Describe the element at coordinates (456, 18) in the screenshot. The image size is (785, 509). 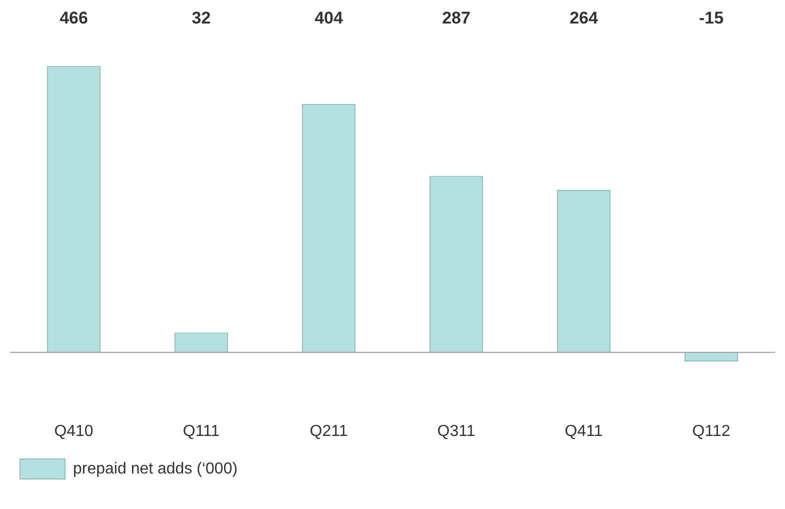
I see `data-label: 287` at that location.